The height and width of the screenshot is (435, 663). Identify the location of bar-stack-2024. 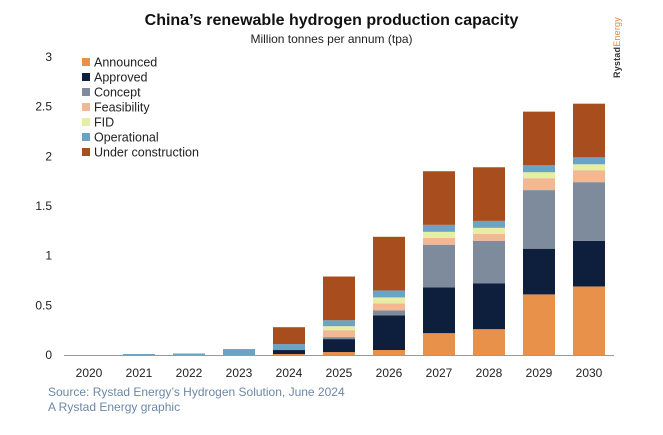
(289, 341).